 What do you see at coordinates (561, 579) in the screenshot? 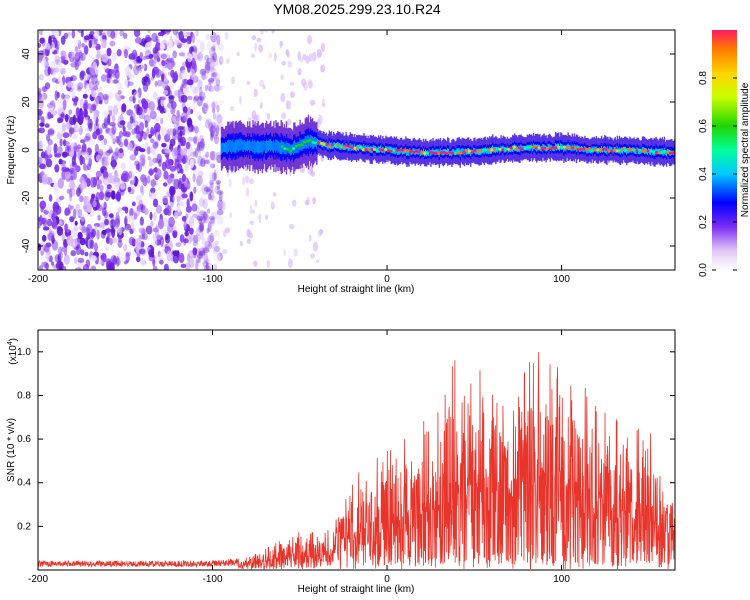
I see `snr-xtick-label: 100` at bounding box center [561, 579].